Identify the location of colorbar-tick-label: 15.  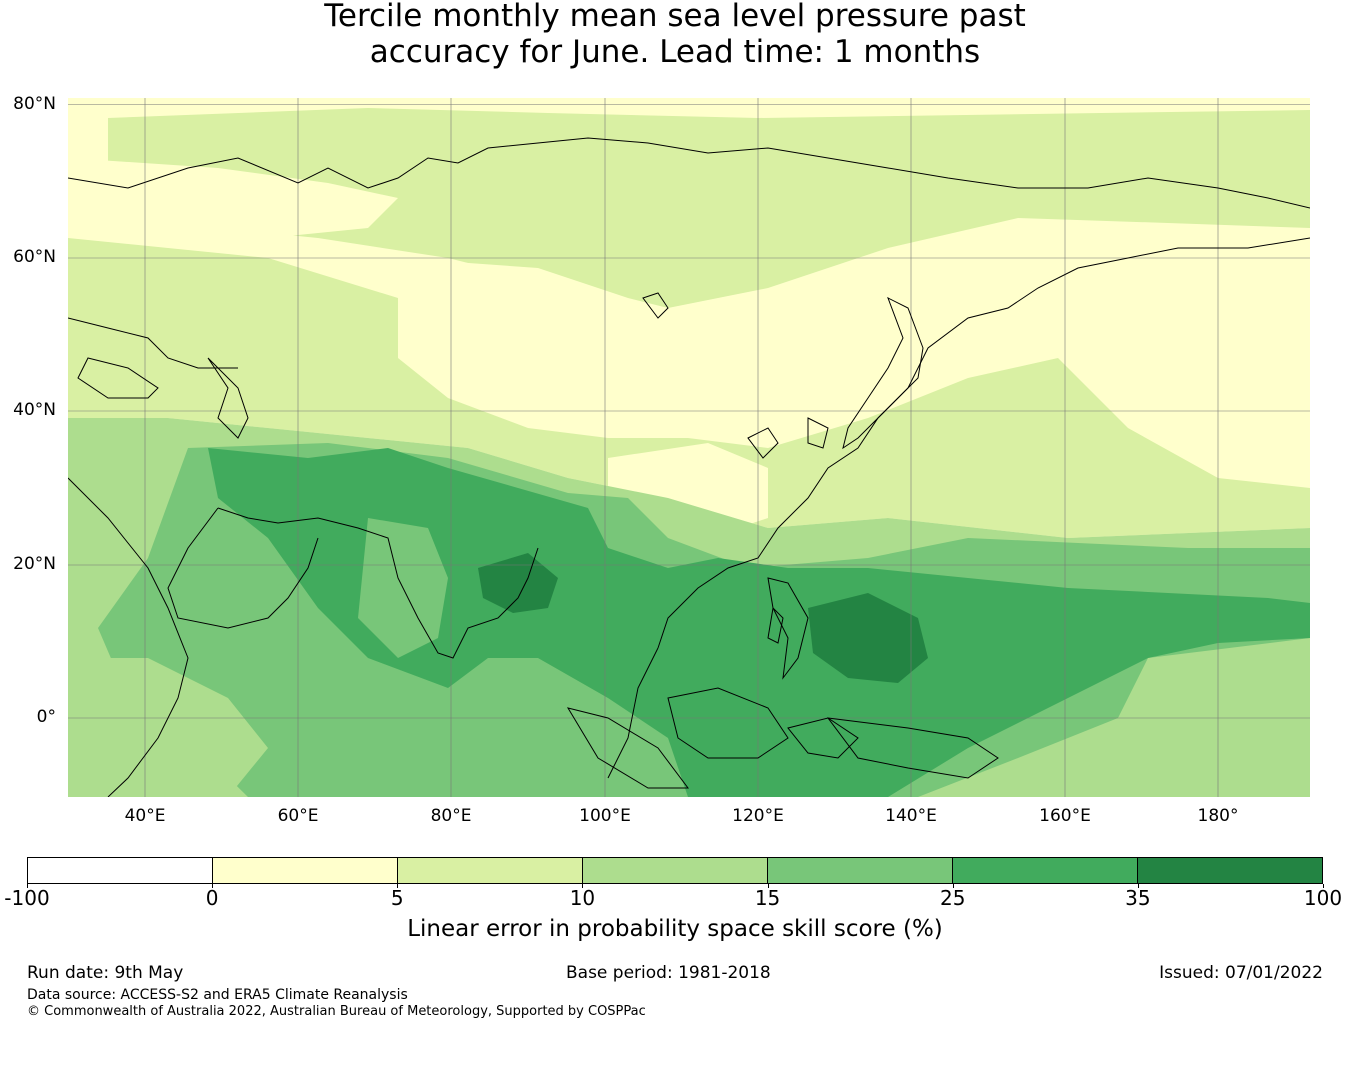
(767, 898).